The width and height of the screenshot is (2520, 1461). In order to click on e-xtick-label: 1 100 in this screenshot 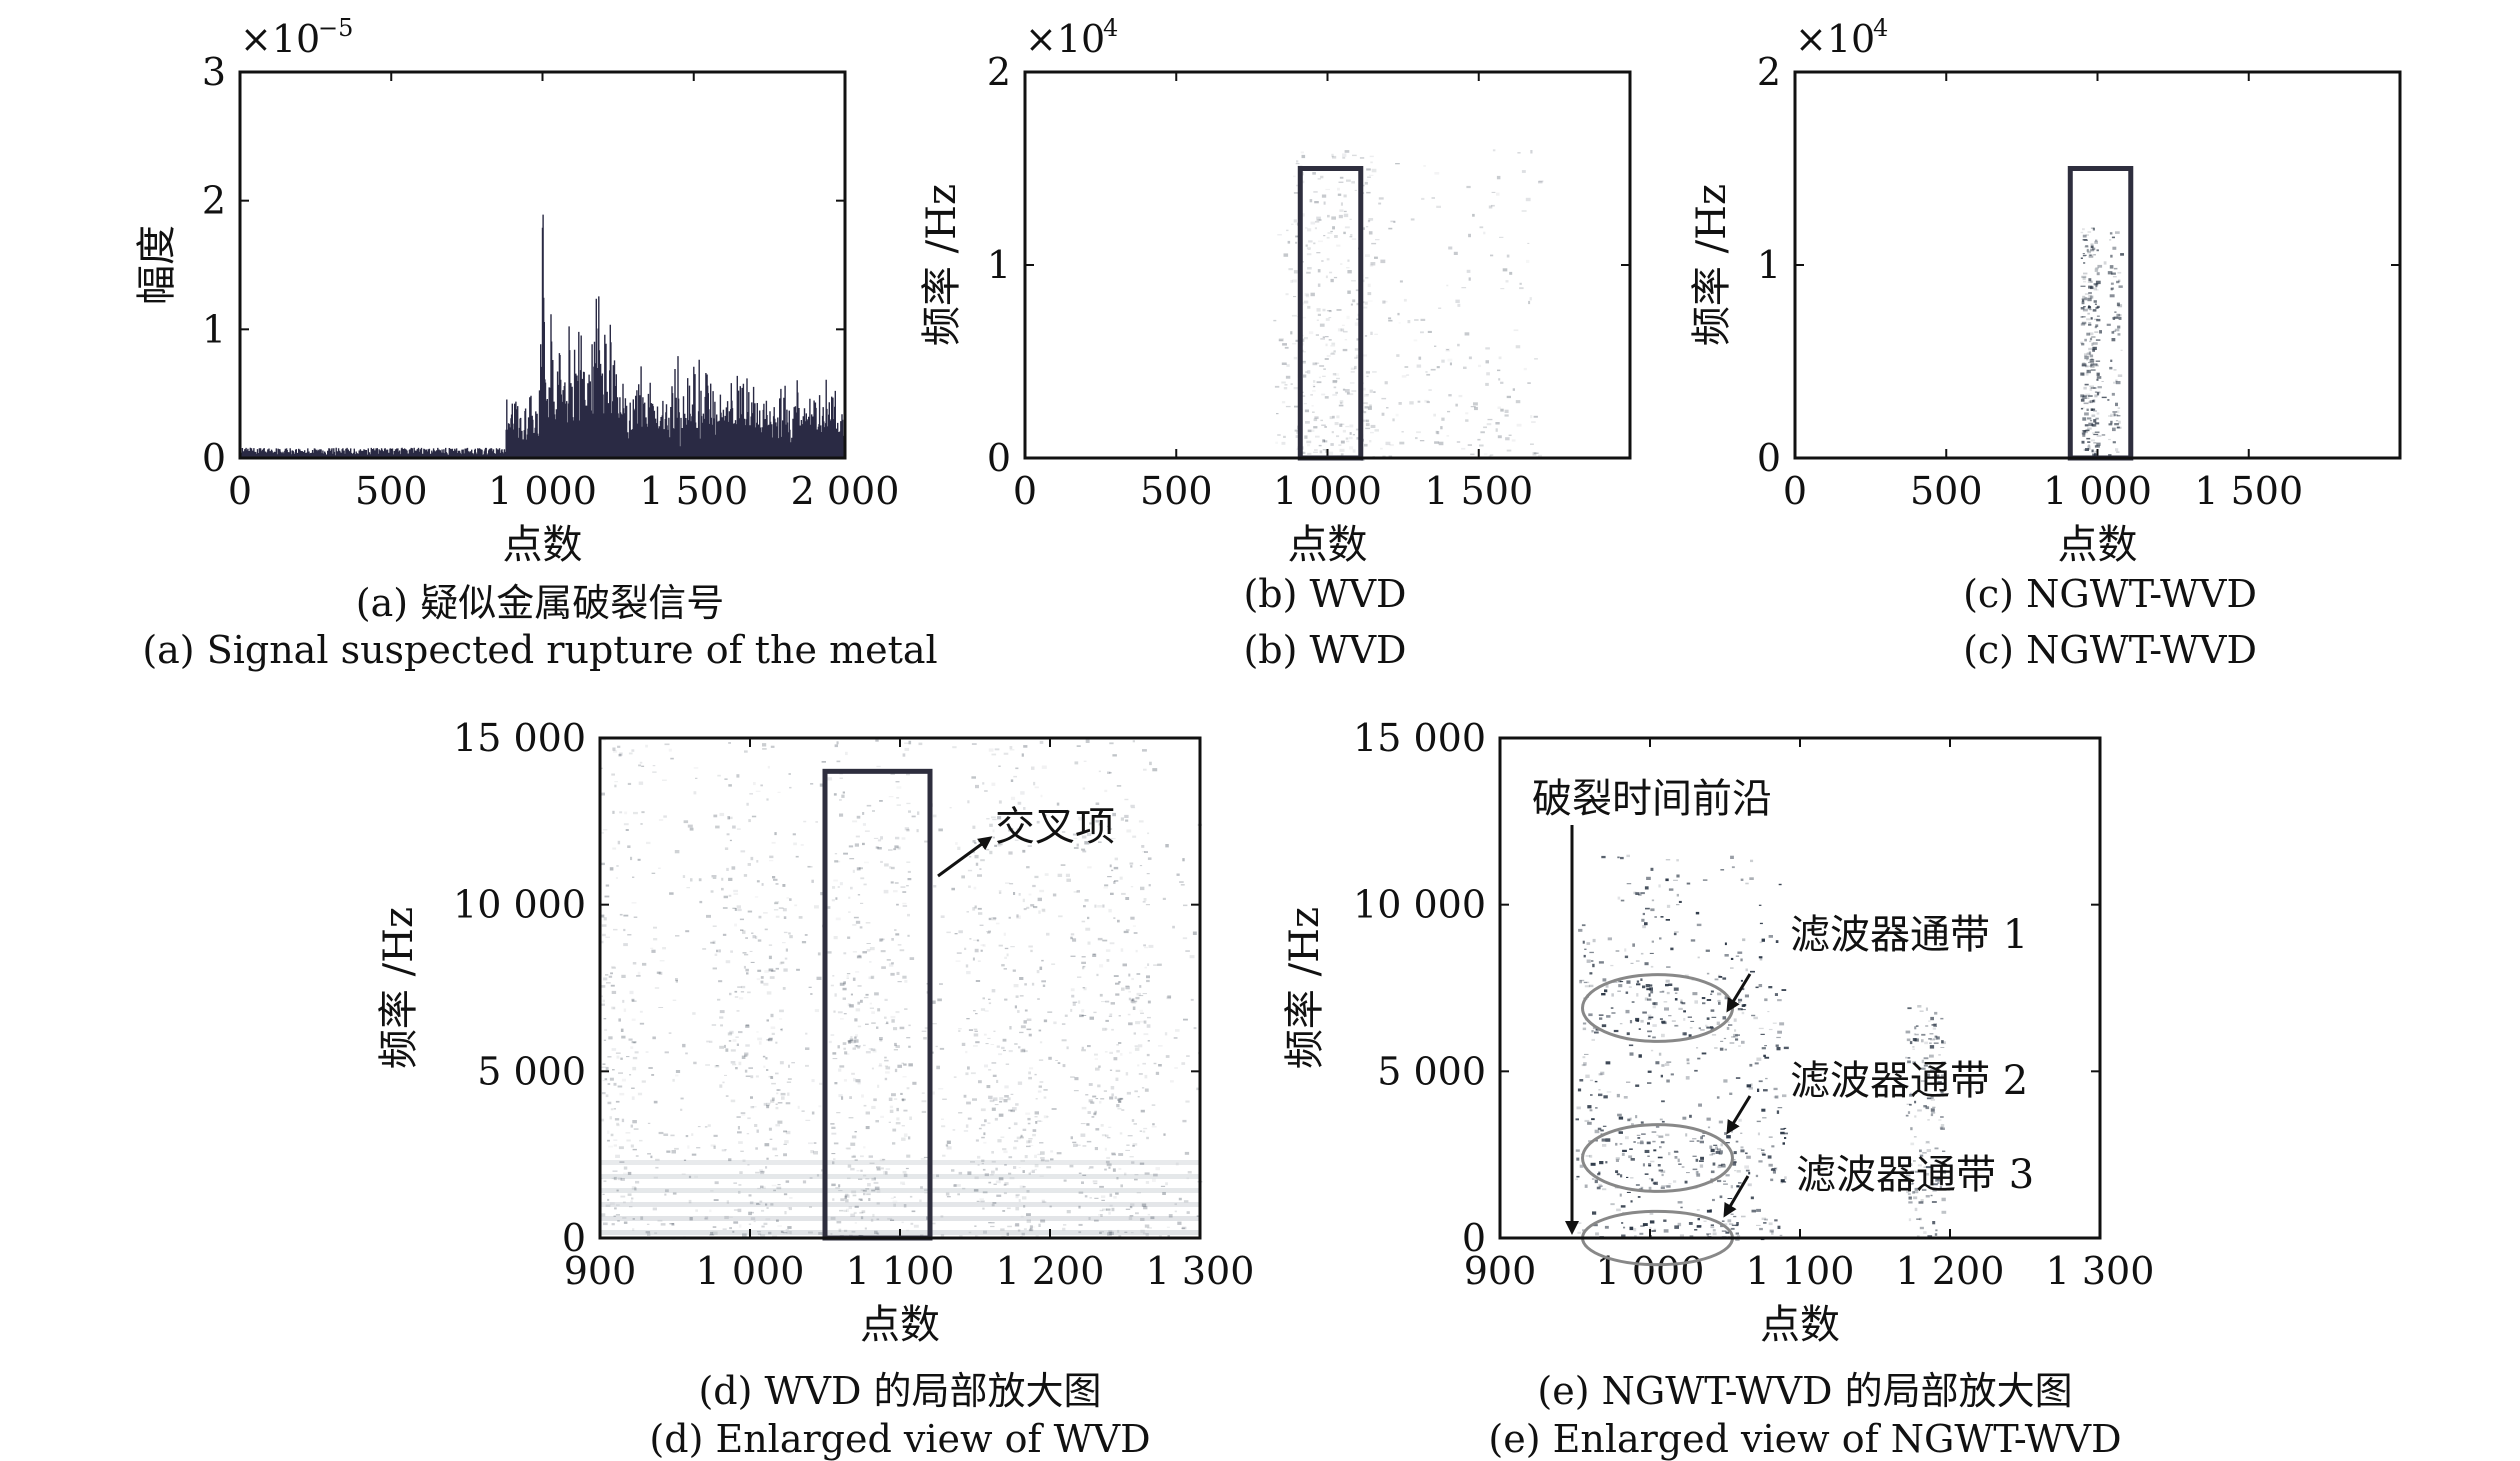, I will do `click(1800, 1271)`.